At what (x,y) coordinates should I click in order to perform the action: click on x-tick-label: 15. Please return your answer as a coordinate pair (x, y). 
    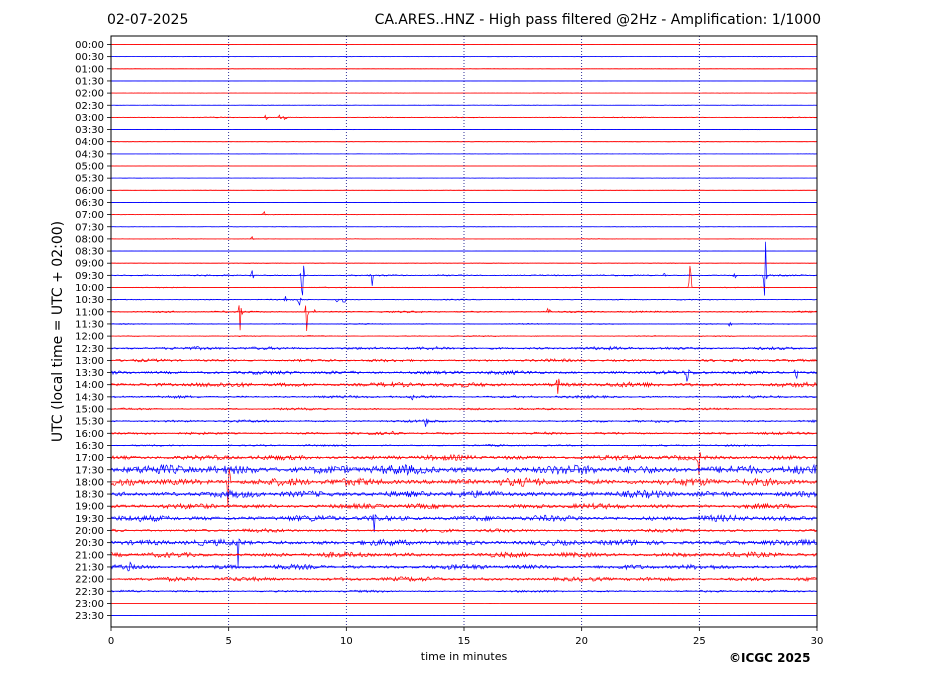
    Looking at the image, I should click on (464, 641).